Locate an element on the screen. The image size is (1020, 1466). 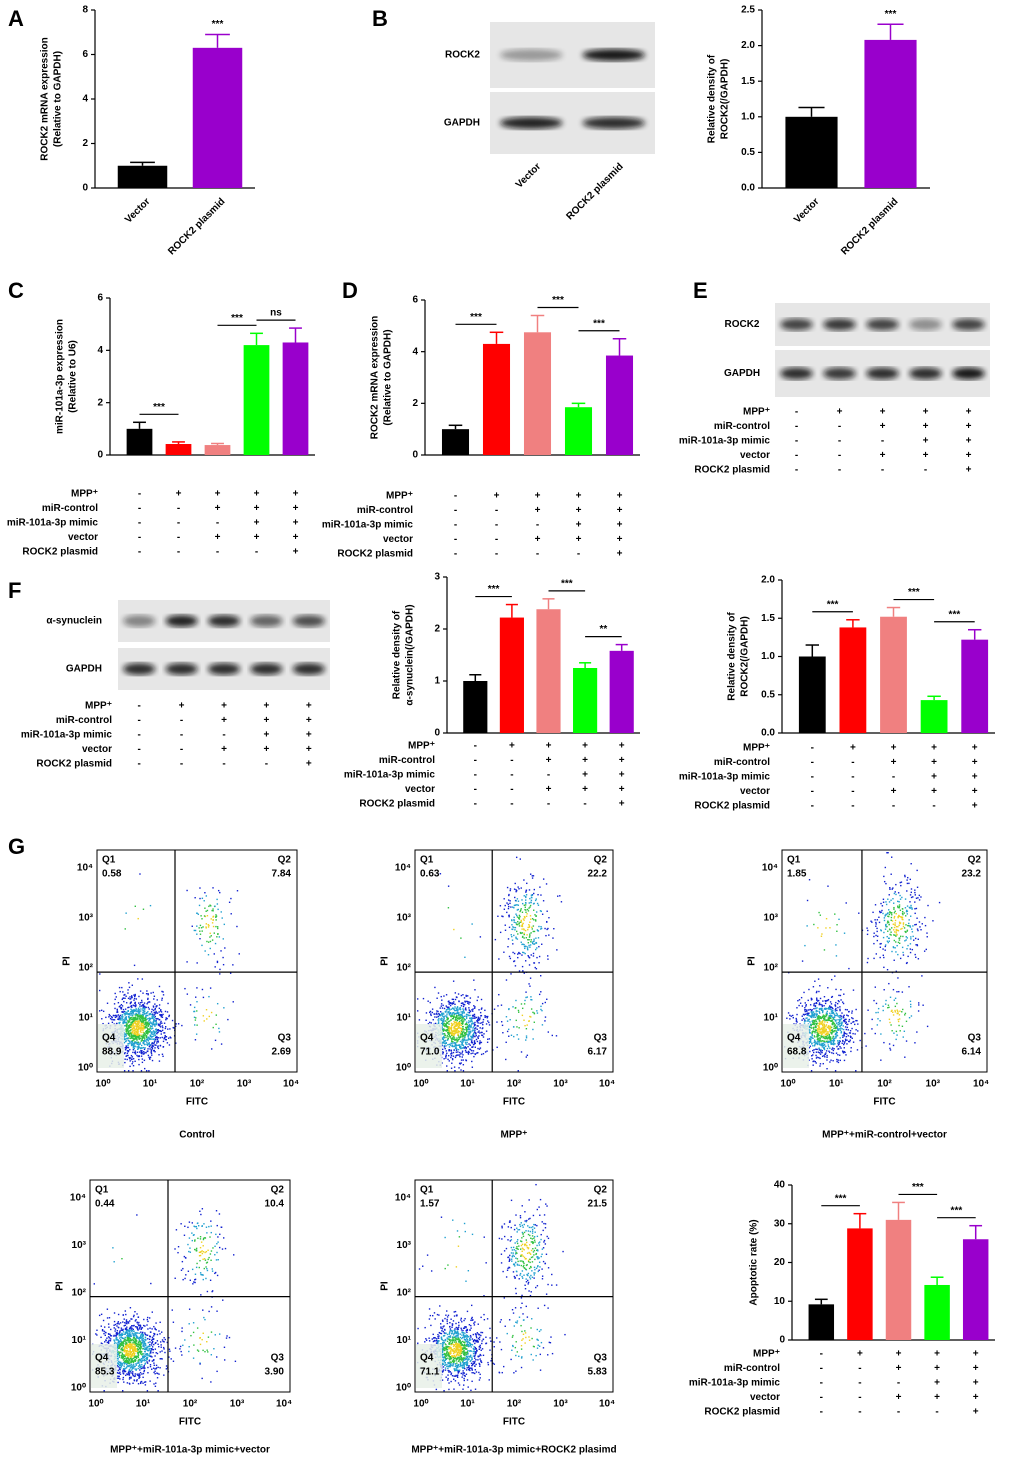
treatment-label: ROCK2 plasmid is located at coordinates (742, 1412).